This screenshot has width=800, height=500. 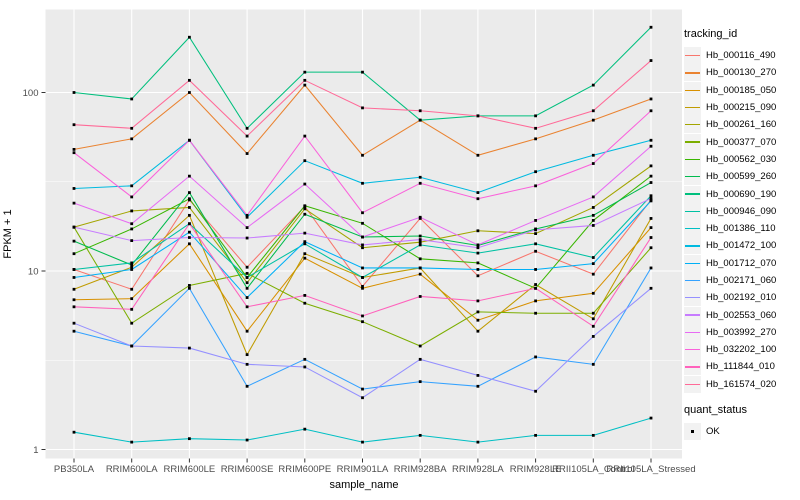 What do you see at coordinates (247, 469) in the screenshot?
I see `x-tick-label: RRIM600SE` at bounding box center [247, 469].